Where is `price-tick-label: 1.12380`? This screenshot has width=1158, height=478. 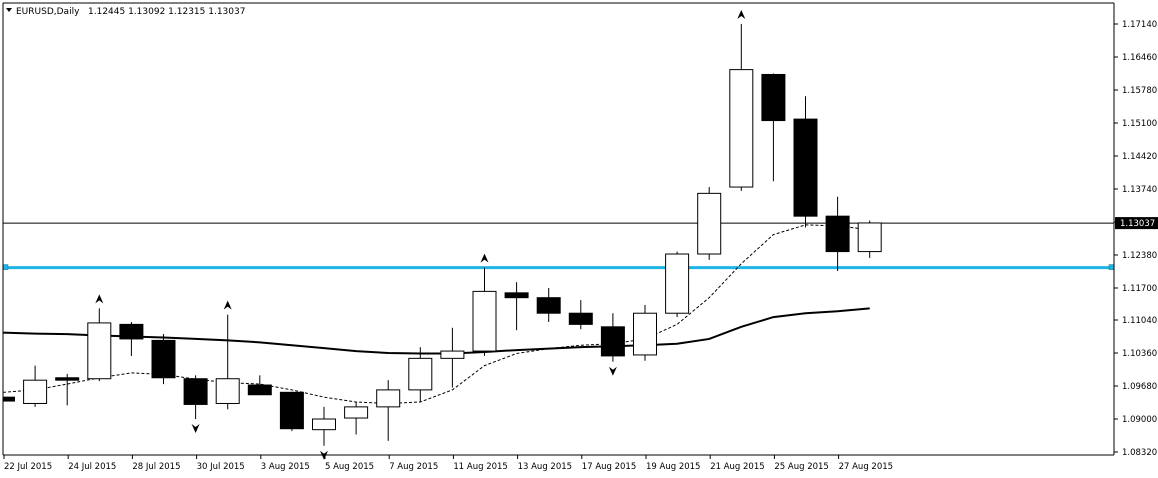 price-tick-label: 1.12380 is located at coordinates (1139, 256).